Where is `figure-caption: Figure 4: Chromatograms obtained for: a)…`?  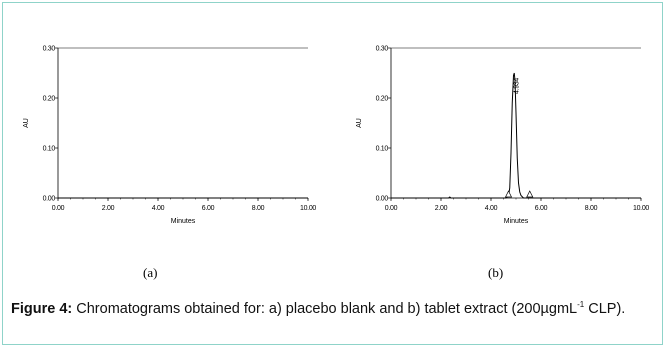 figure-caption: Figure 4: Chromatograms obtained for: a)… is located at coordinates (336, 309).